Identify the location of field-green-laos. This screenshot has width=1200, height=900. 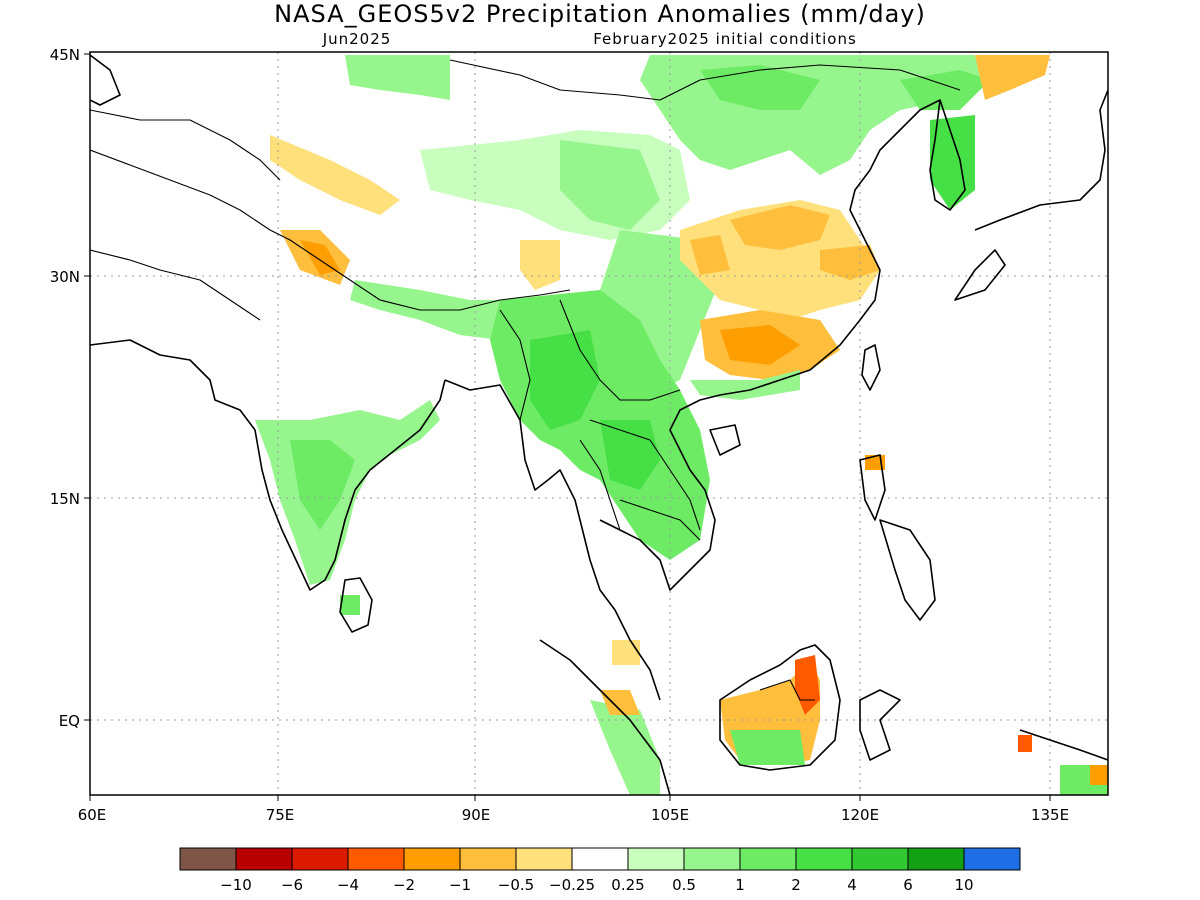
(630, 455).